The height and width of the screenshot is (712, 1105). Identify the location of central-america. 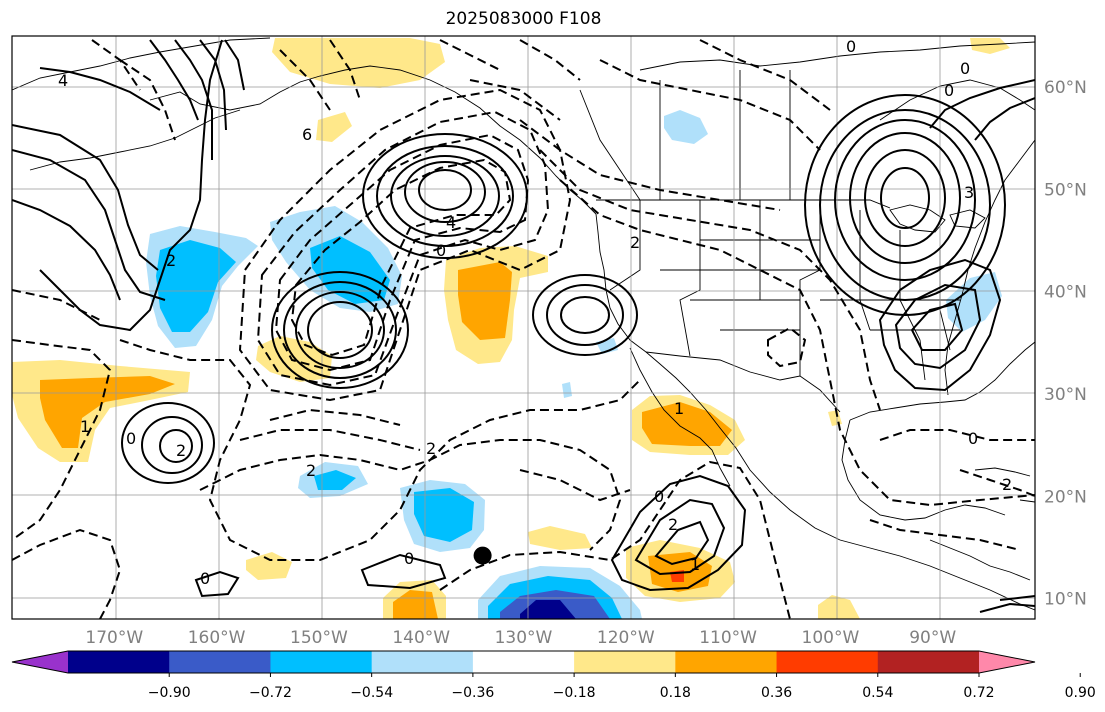
(980, 560).